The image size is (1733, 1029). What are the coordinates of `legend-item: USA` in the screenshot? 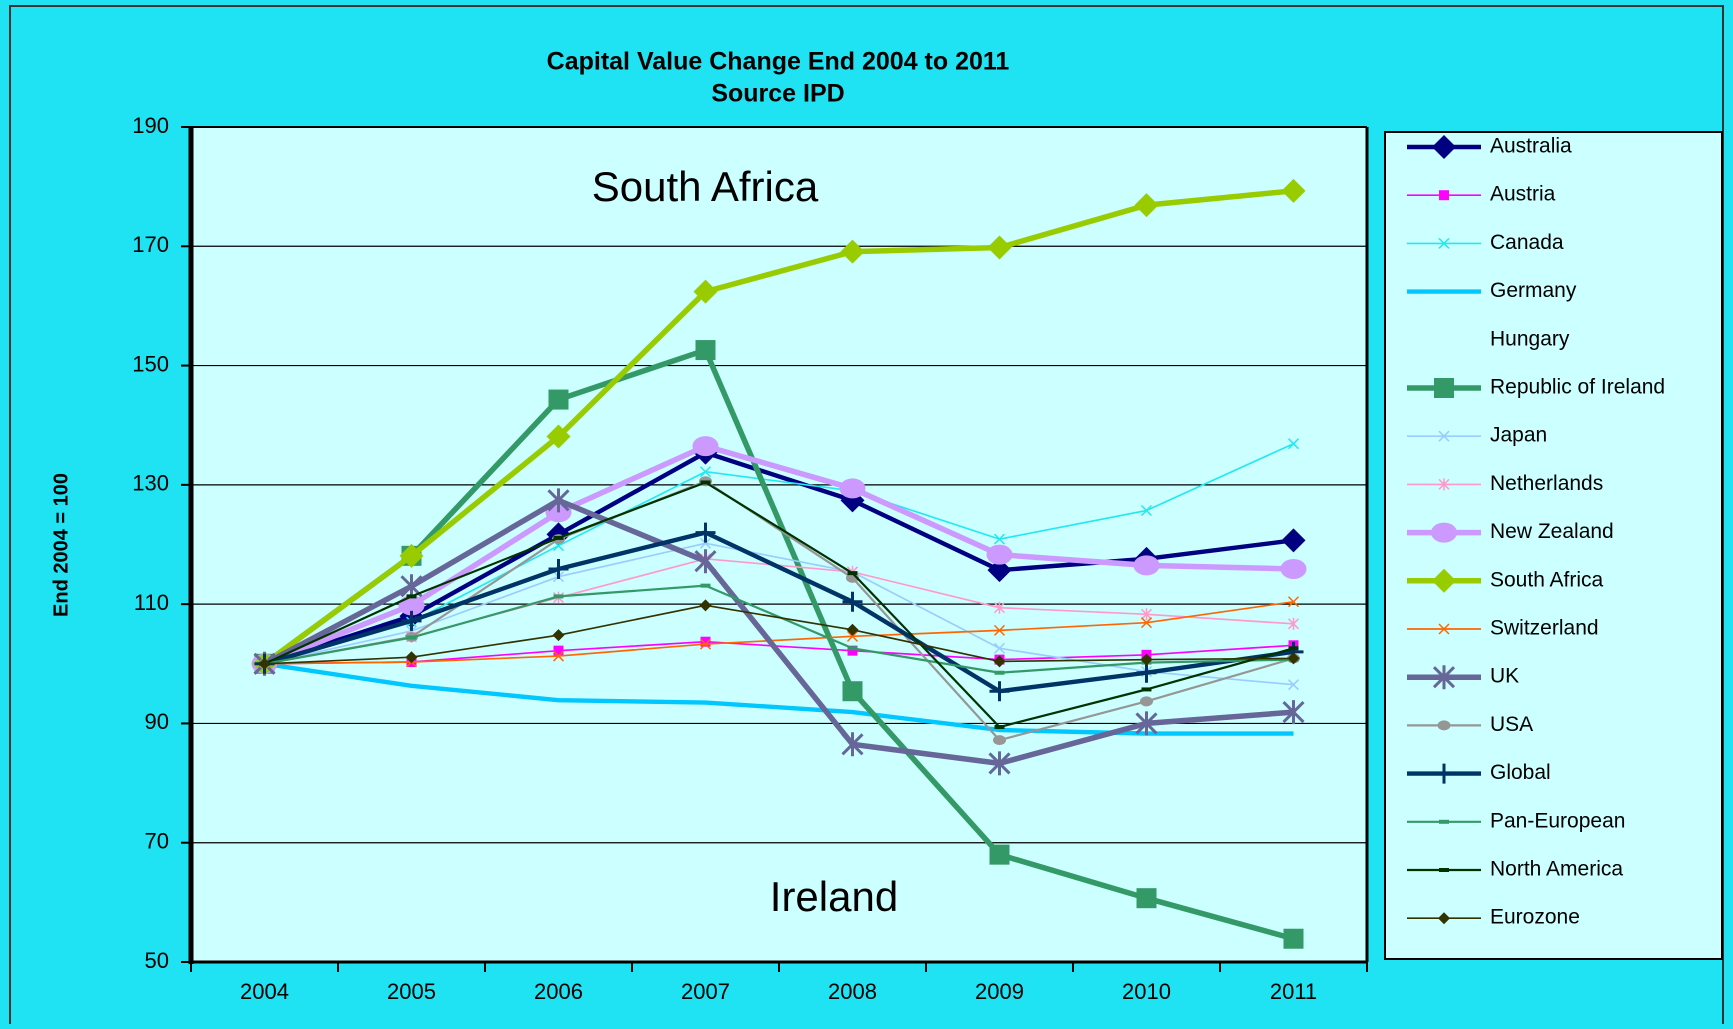 It's located at (1470, 724).